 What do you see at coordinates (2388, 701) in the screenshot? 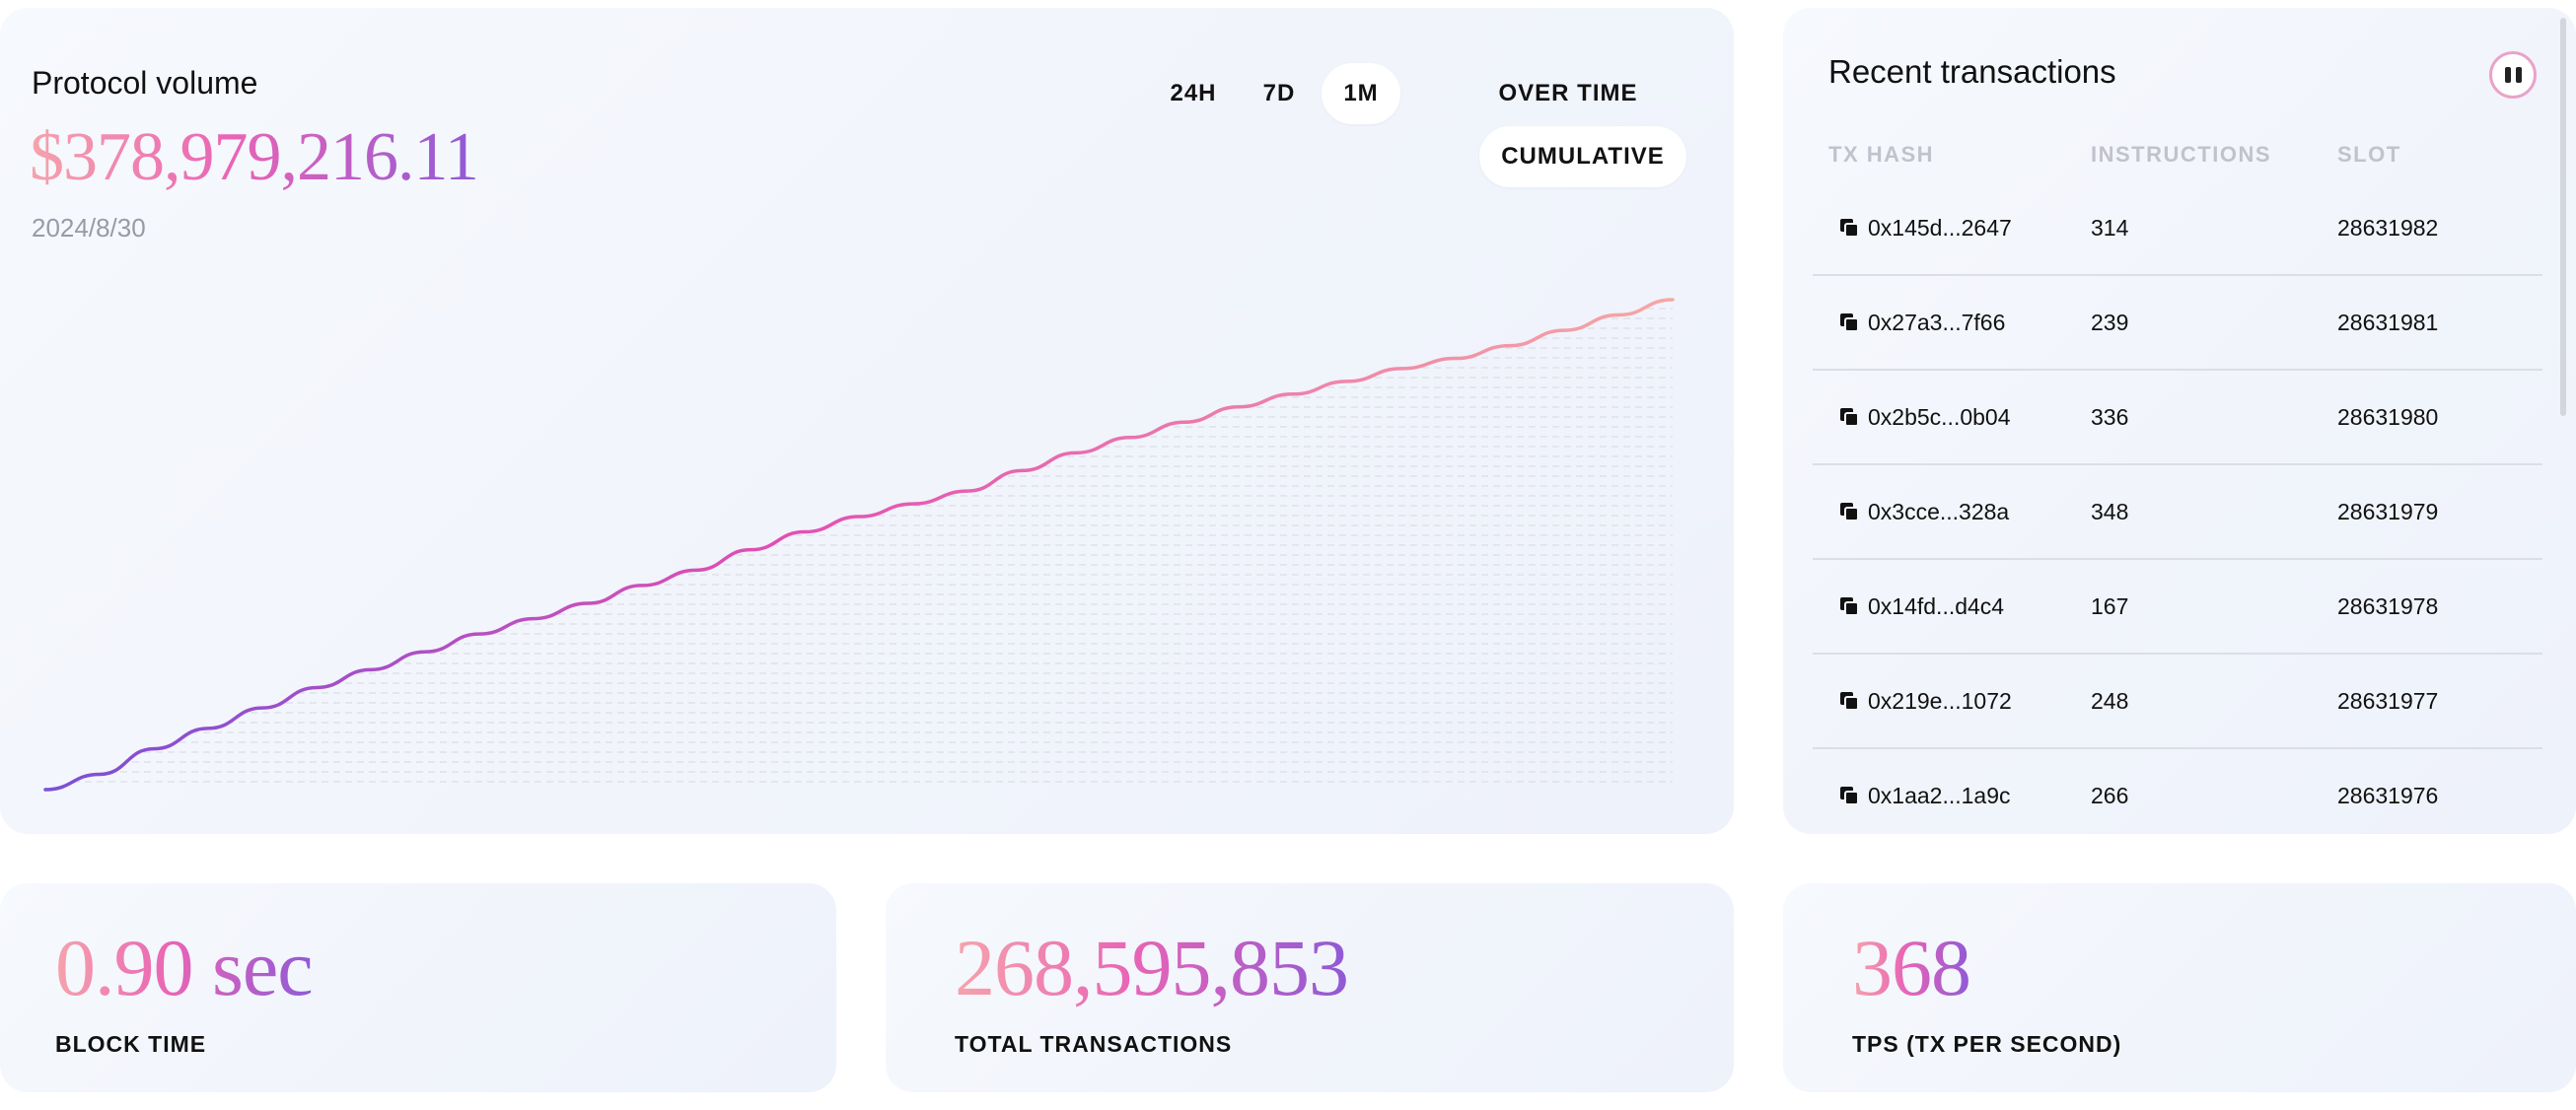
I see `slot-cell: 28631977` at bounding box center [2388, 701].